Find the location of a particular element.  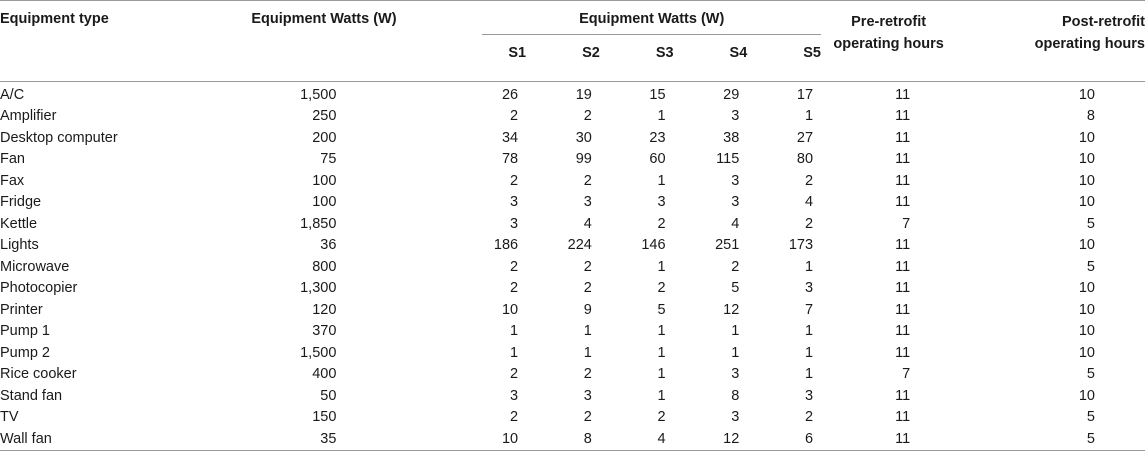

cell-equipment-type: Microwave is located at coordinates (35, 266).